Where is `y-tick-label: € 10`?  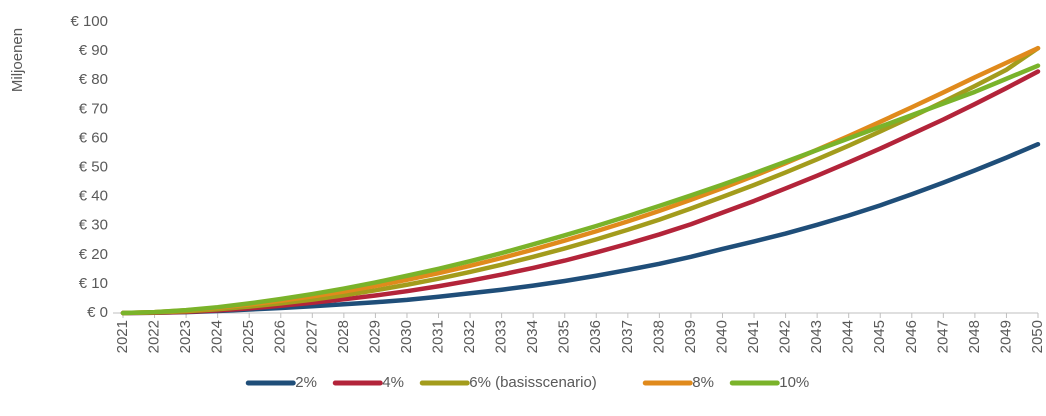 y-tick-label: € 10 is located at coordinates (93, 283).